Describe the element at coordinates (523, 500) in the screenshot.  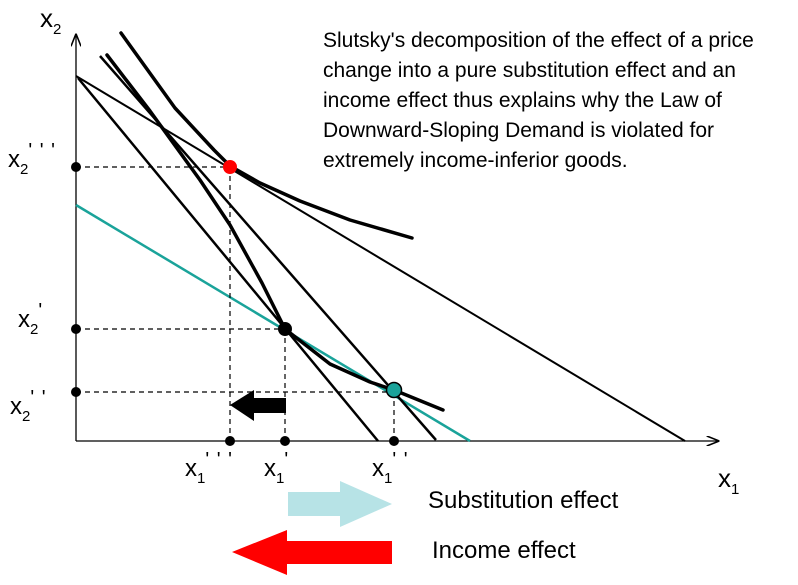
I see `substitution-effect-label: Substitution effect` at that location.